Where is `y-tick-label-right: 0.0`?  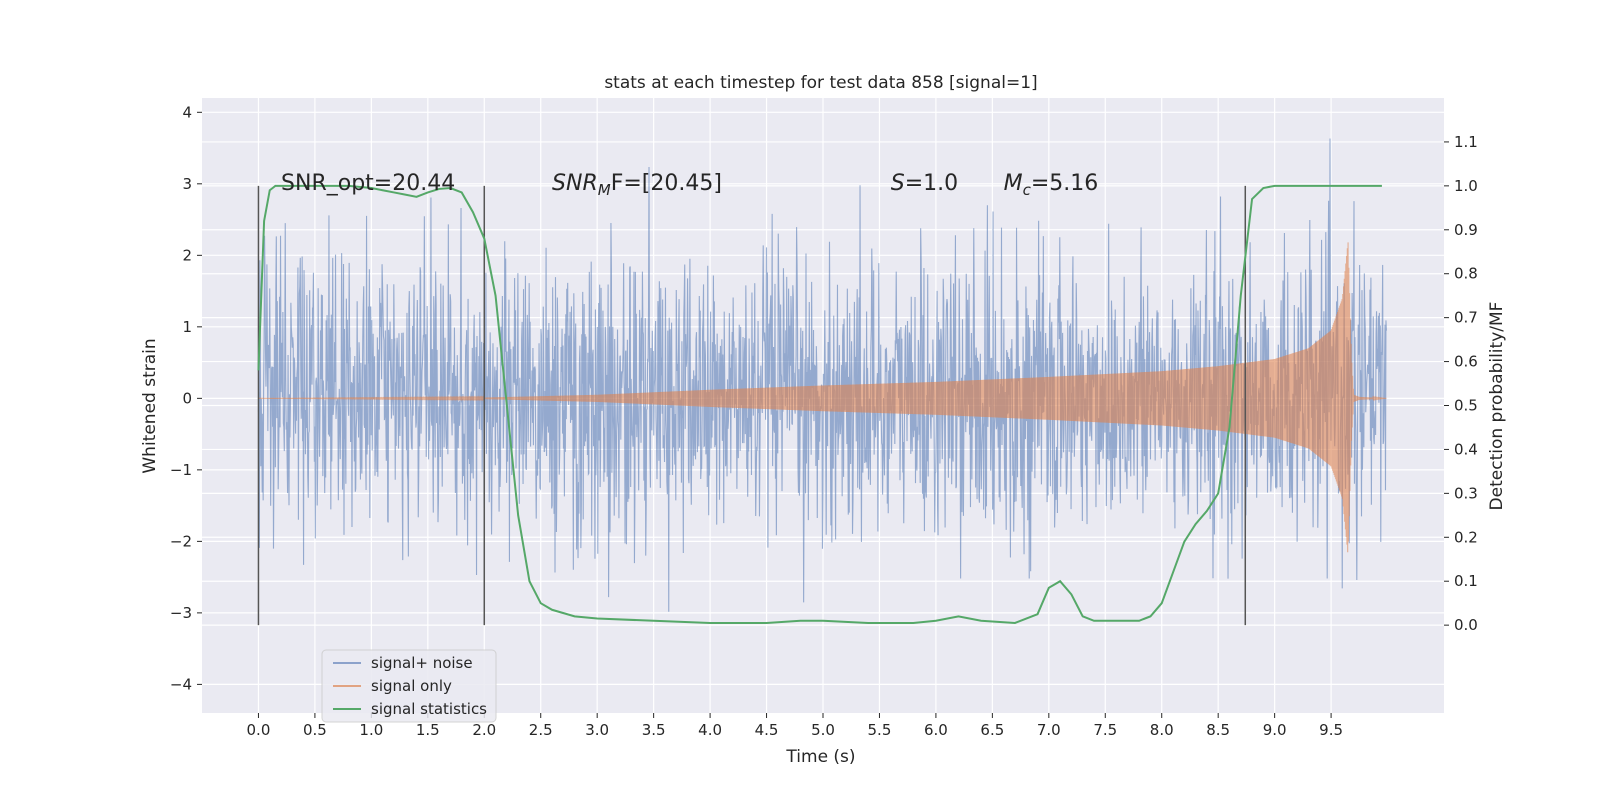 y-tick-label-right: 0.0 is located at coordinates (1466, 625).